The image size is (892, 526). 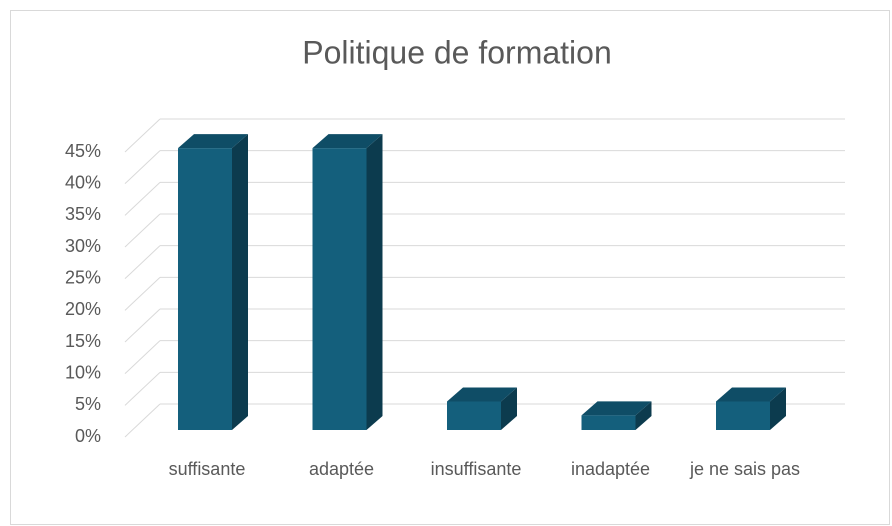 What do you see at coordinates (83, 151) in the screenshot?
I see `y-tick-label: 45%` at bounding box center [83, 151].